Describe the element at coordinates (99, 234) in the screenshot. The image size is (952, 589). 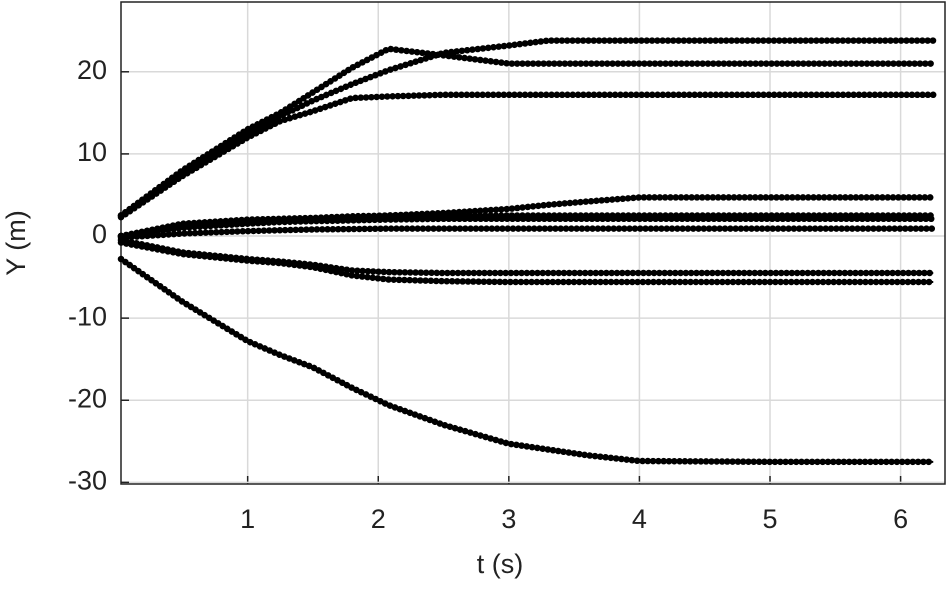
I see `y-tick-label: 0` at that location.